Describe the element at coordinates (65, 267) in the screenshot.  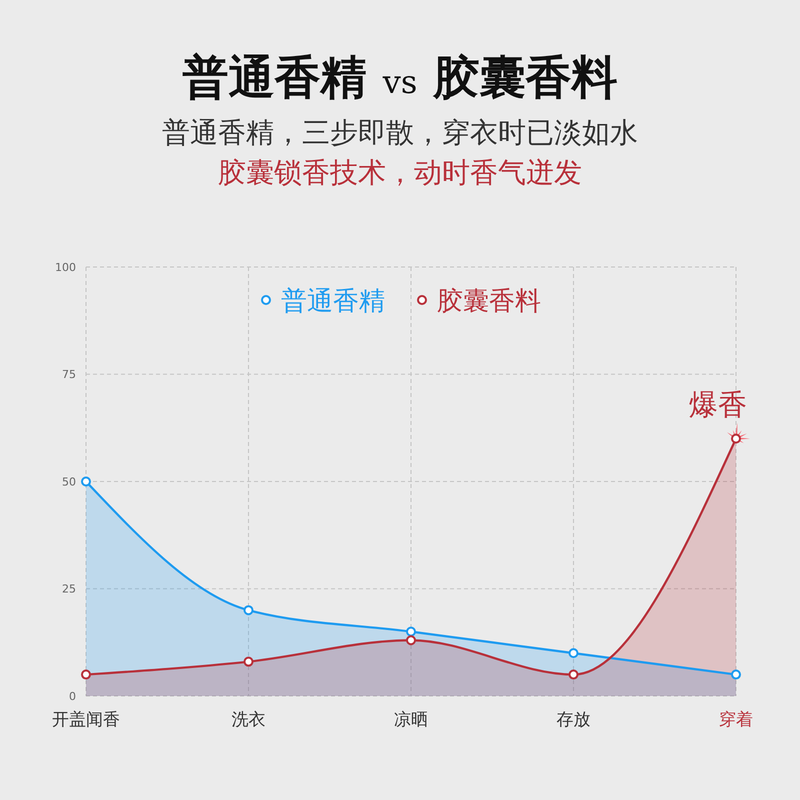
I see `y-tick-label: 100` at that location.